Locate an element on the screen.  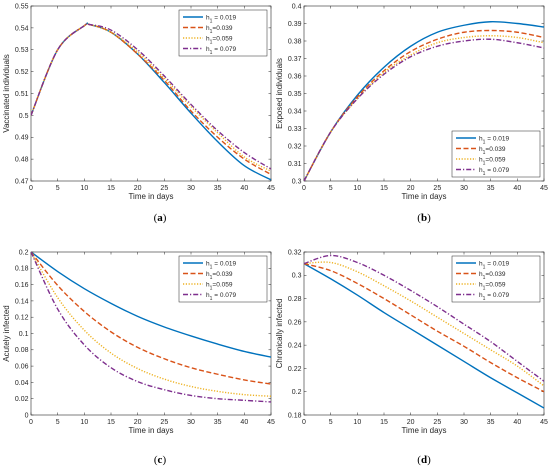
y-tick-label: 0.26 is located at coordinates (295, 322).